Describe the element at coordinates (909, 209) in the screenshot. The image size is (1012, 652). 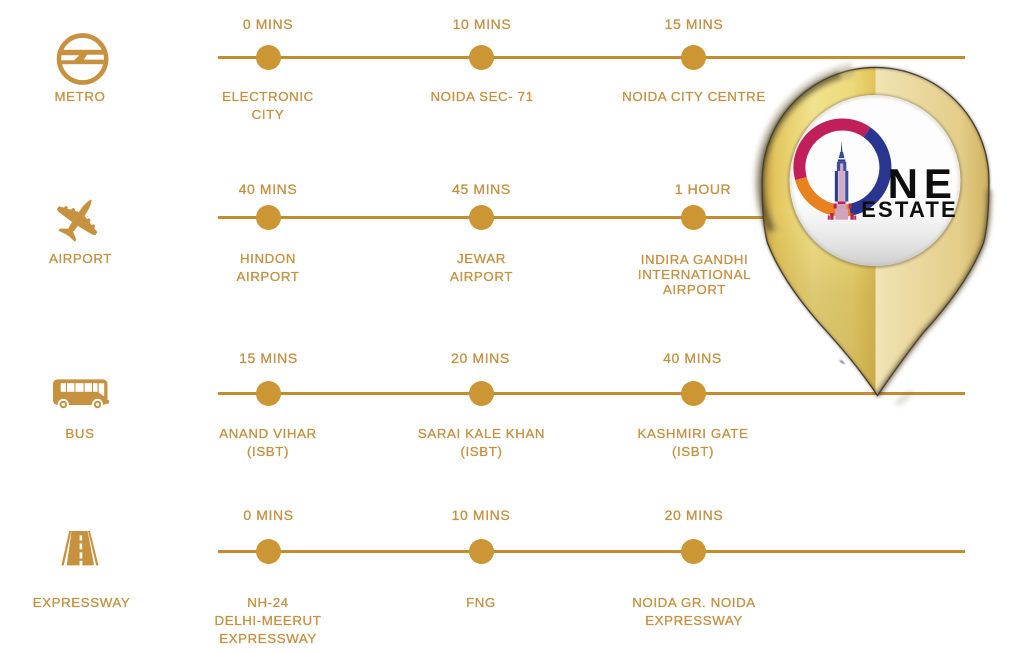
I see `svg-text: ESTATE` at that location.